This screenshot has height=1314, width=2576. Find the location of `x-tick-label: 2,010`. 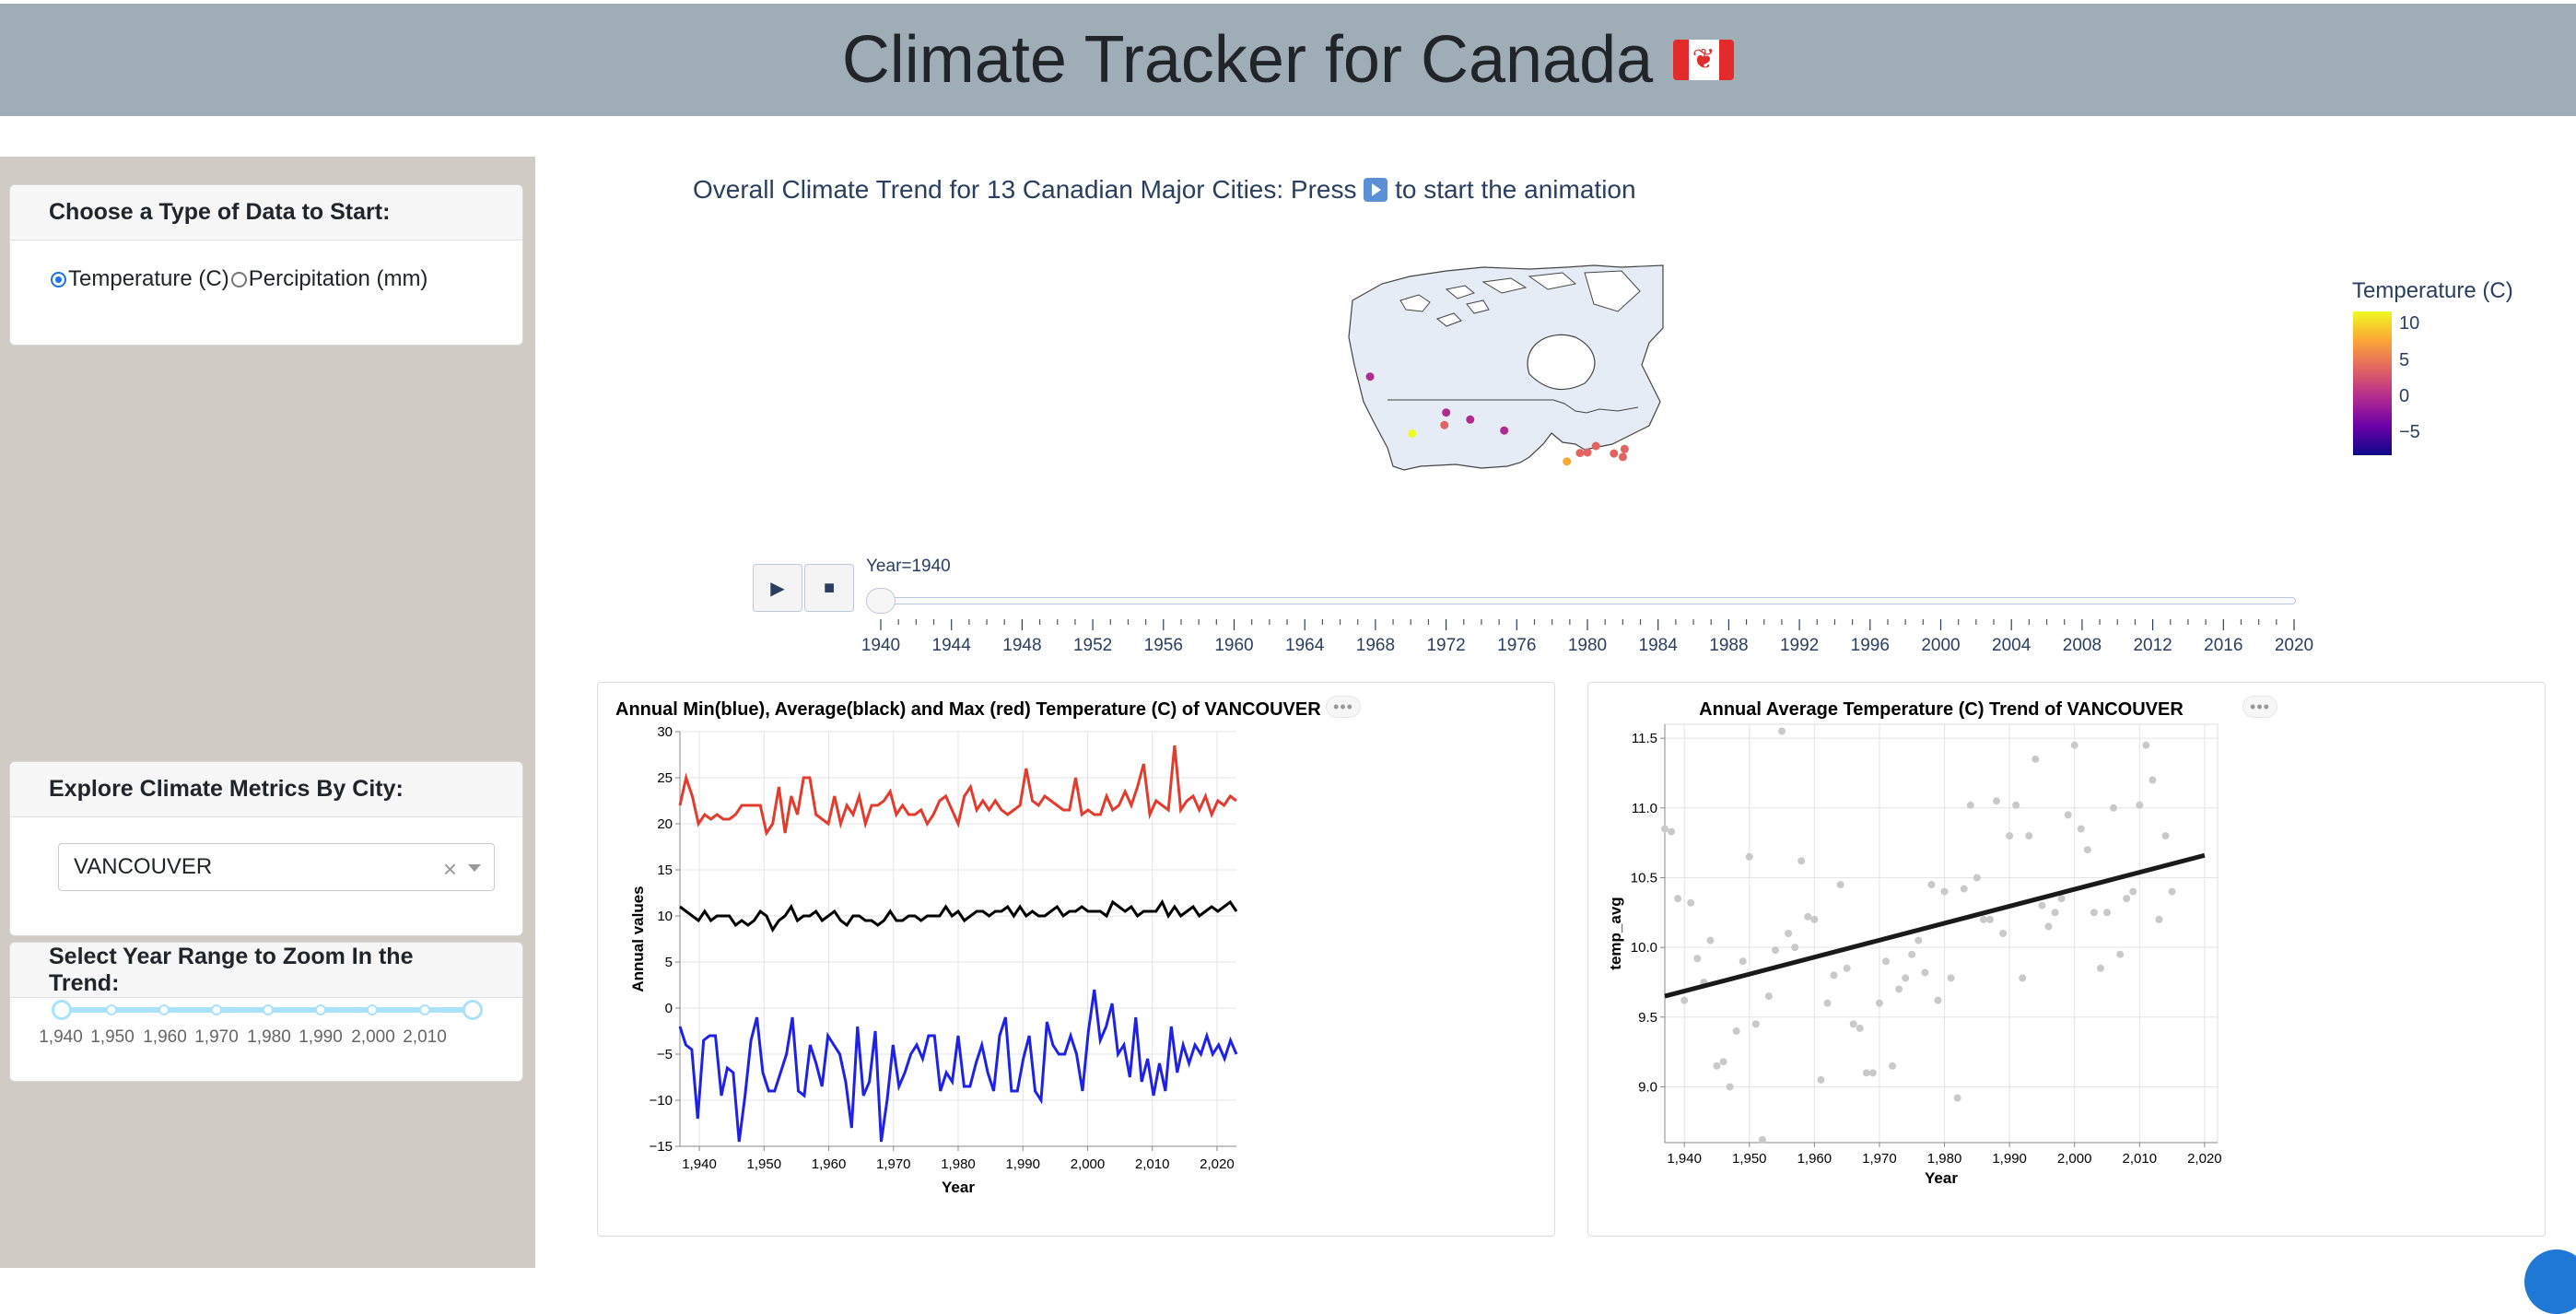

x-tick-label: 2,010 is located at coordinates (2140, 1159).